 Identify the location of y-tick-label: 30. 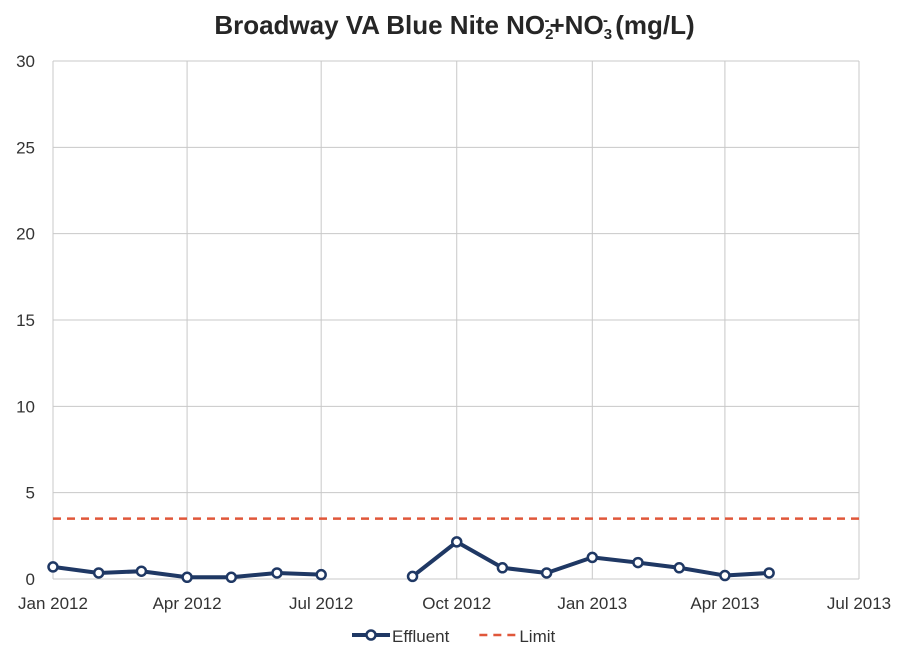
(25, 61).